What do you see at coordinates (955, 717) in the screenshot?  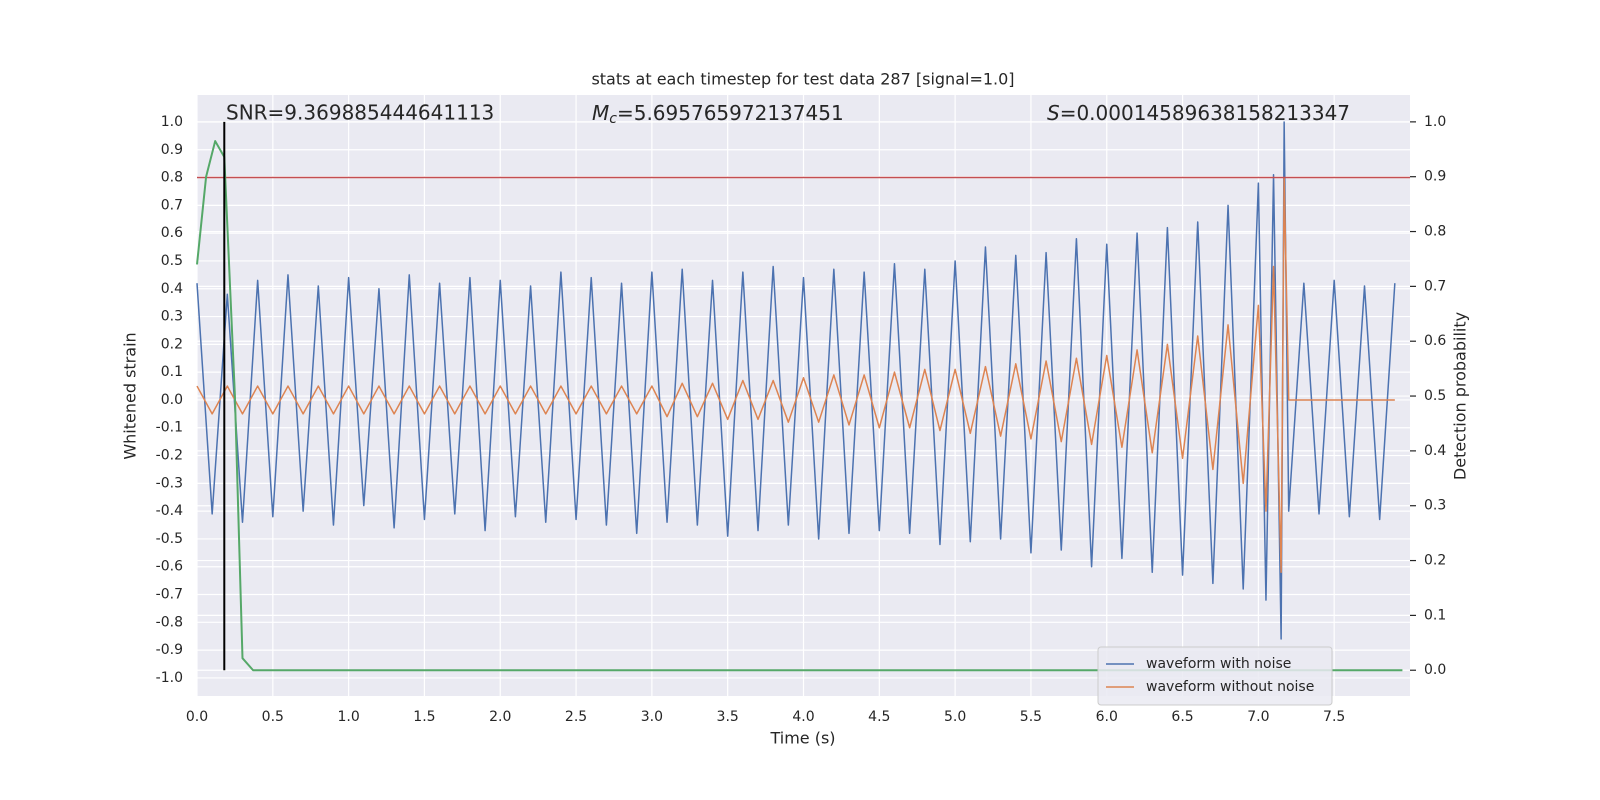 I see `x-tick-label: 5.0` at bounding box center [955, 717].